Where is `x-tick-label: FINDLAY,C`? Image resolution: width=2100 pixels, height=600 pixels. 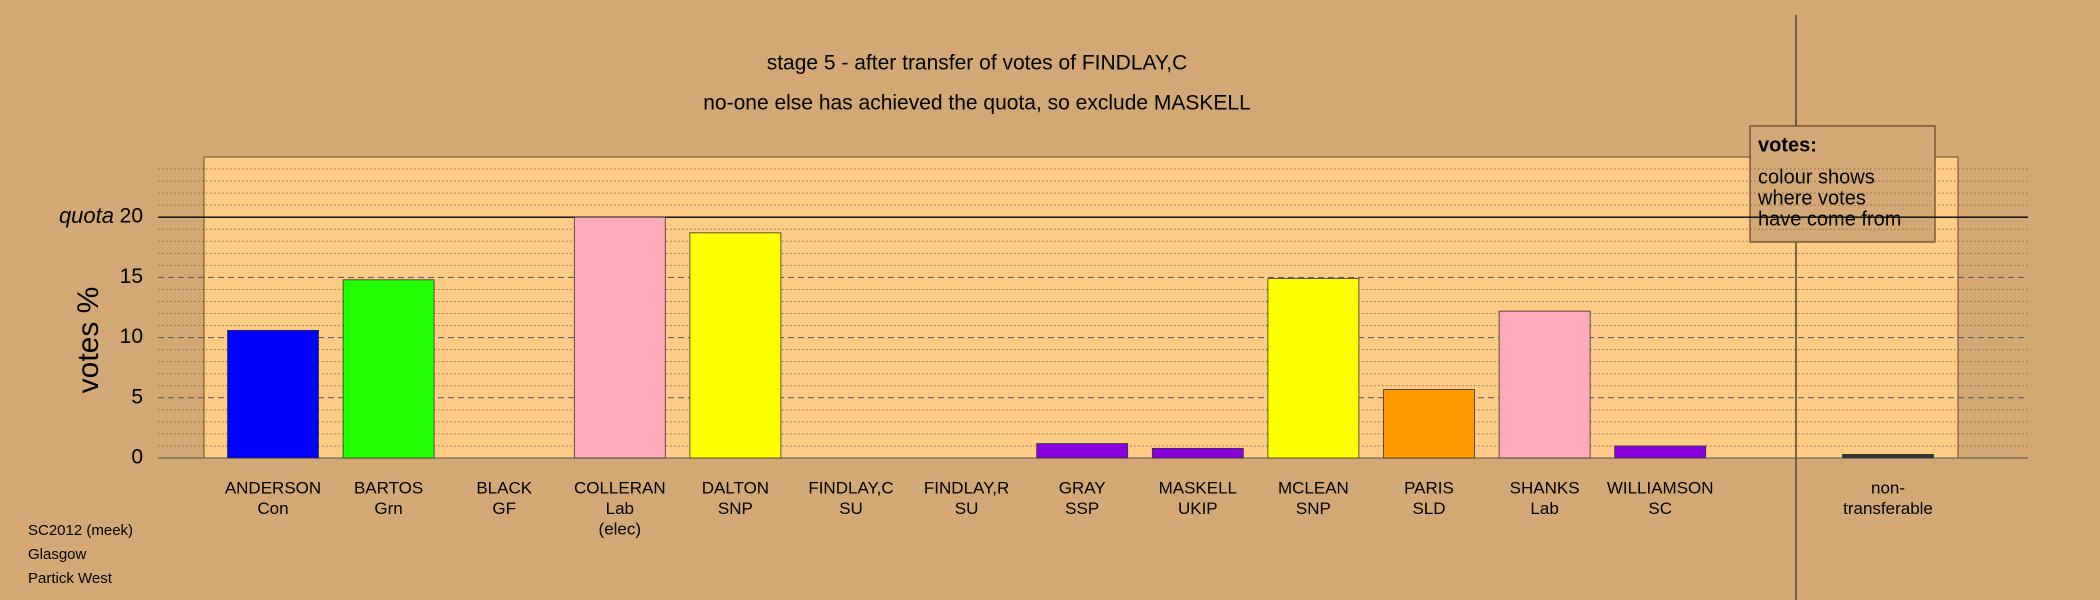
x-tick-label: FINDLAY,C is located at coordinates (850, 487).